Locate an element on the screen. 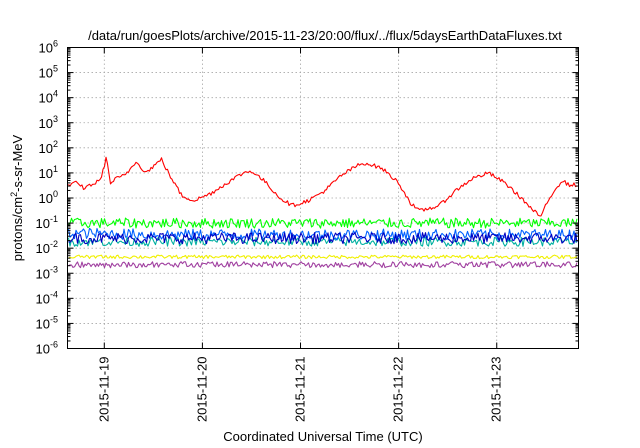 This screenshot has width=640, height=448. x-tick-label: 2015-11-22 is located at coordinates (398, 390).